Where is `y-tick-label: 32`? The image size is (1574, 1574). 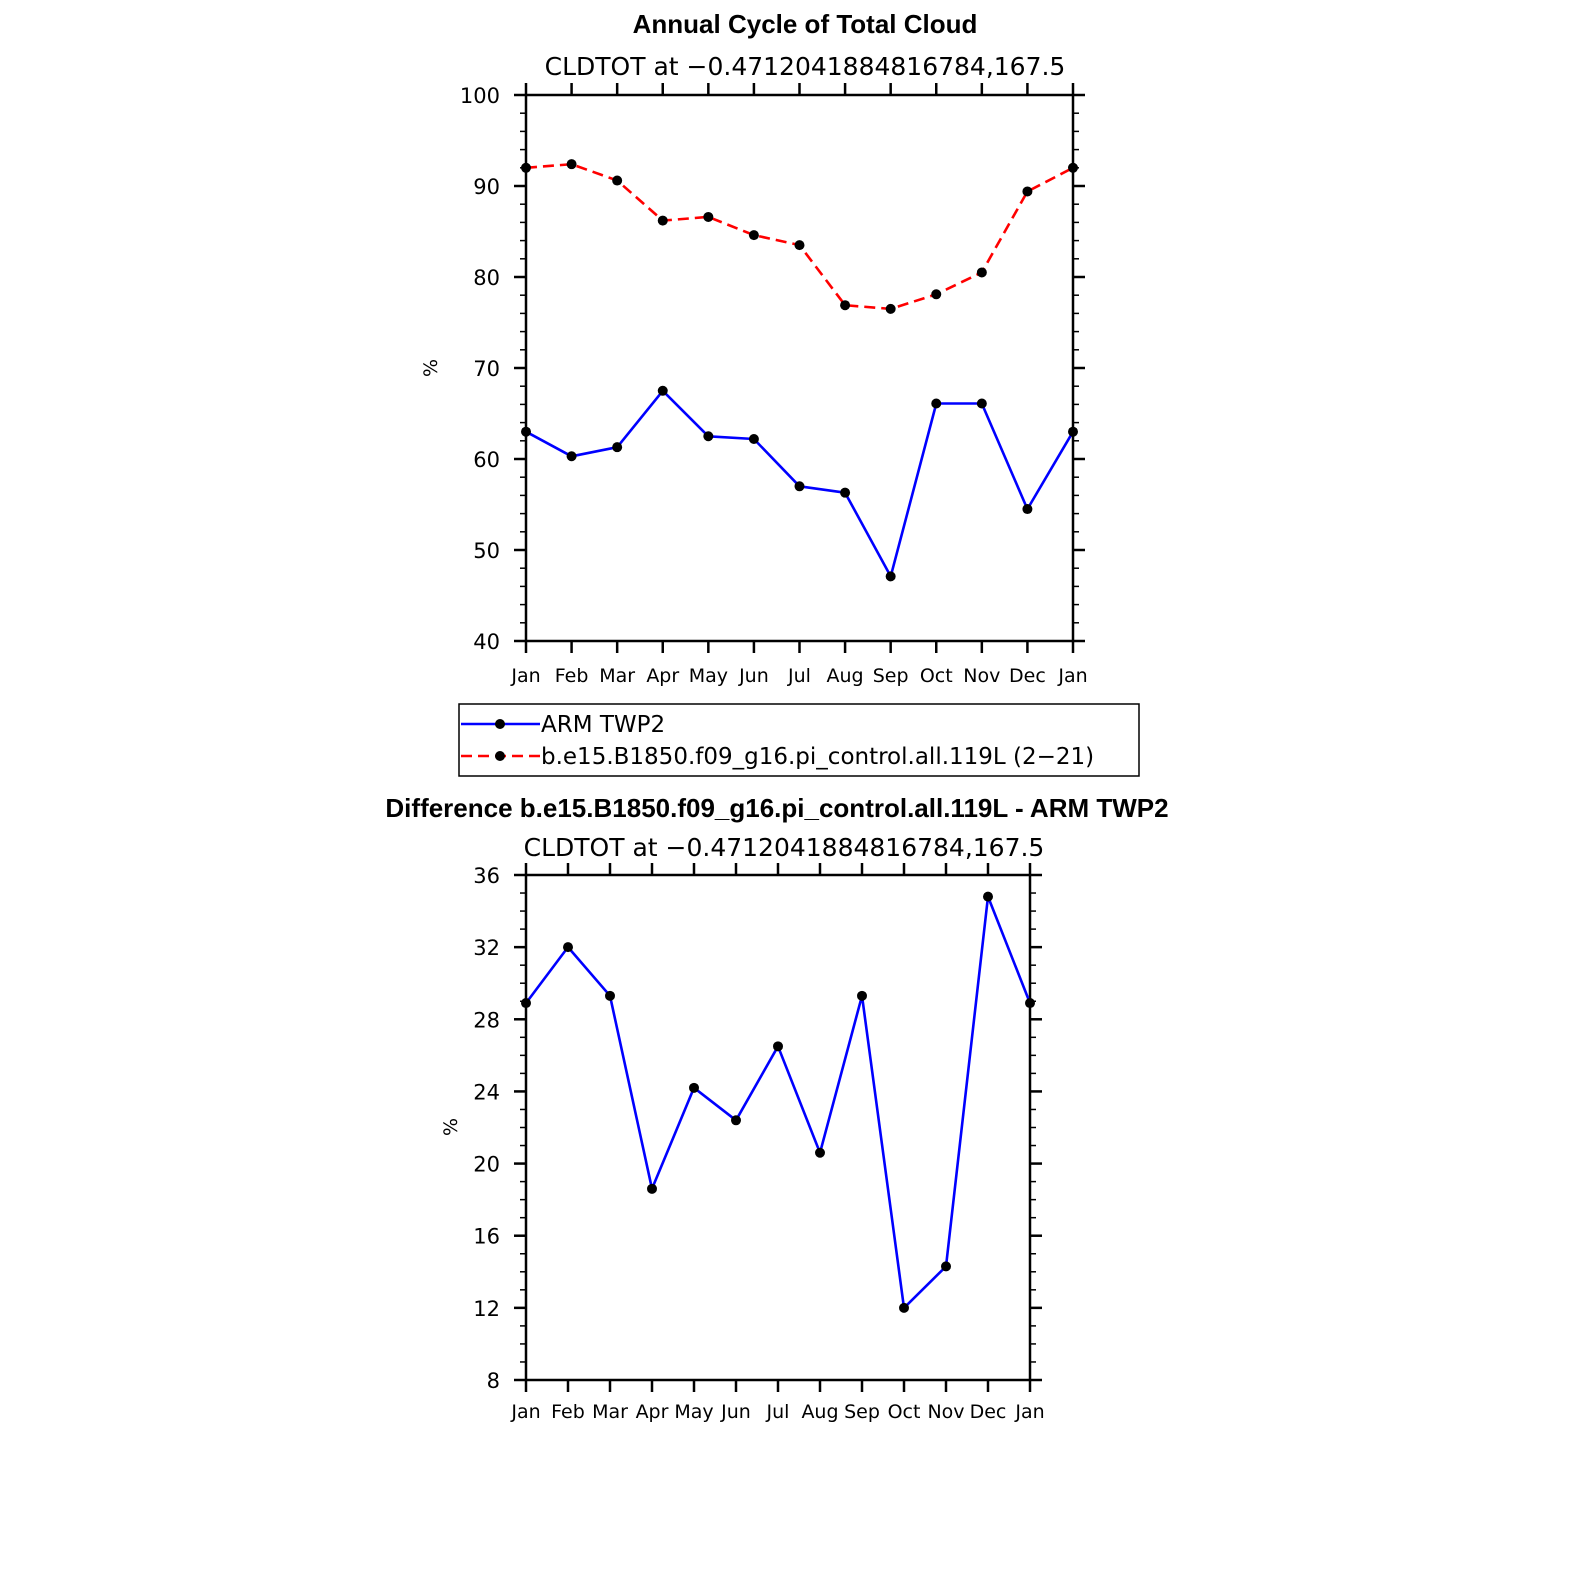 y-tick-label: 32 is located at coordinates (486, 948).